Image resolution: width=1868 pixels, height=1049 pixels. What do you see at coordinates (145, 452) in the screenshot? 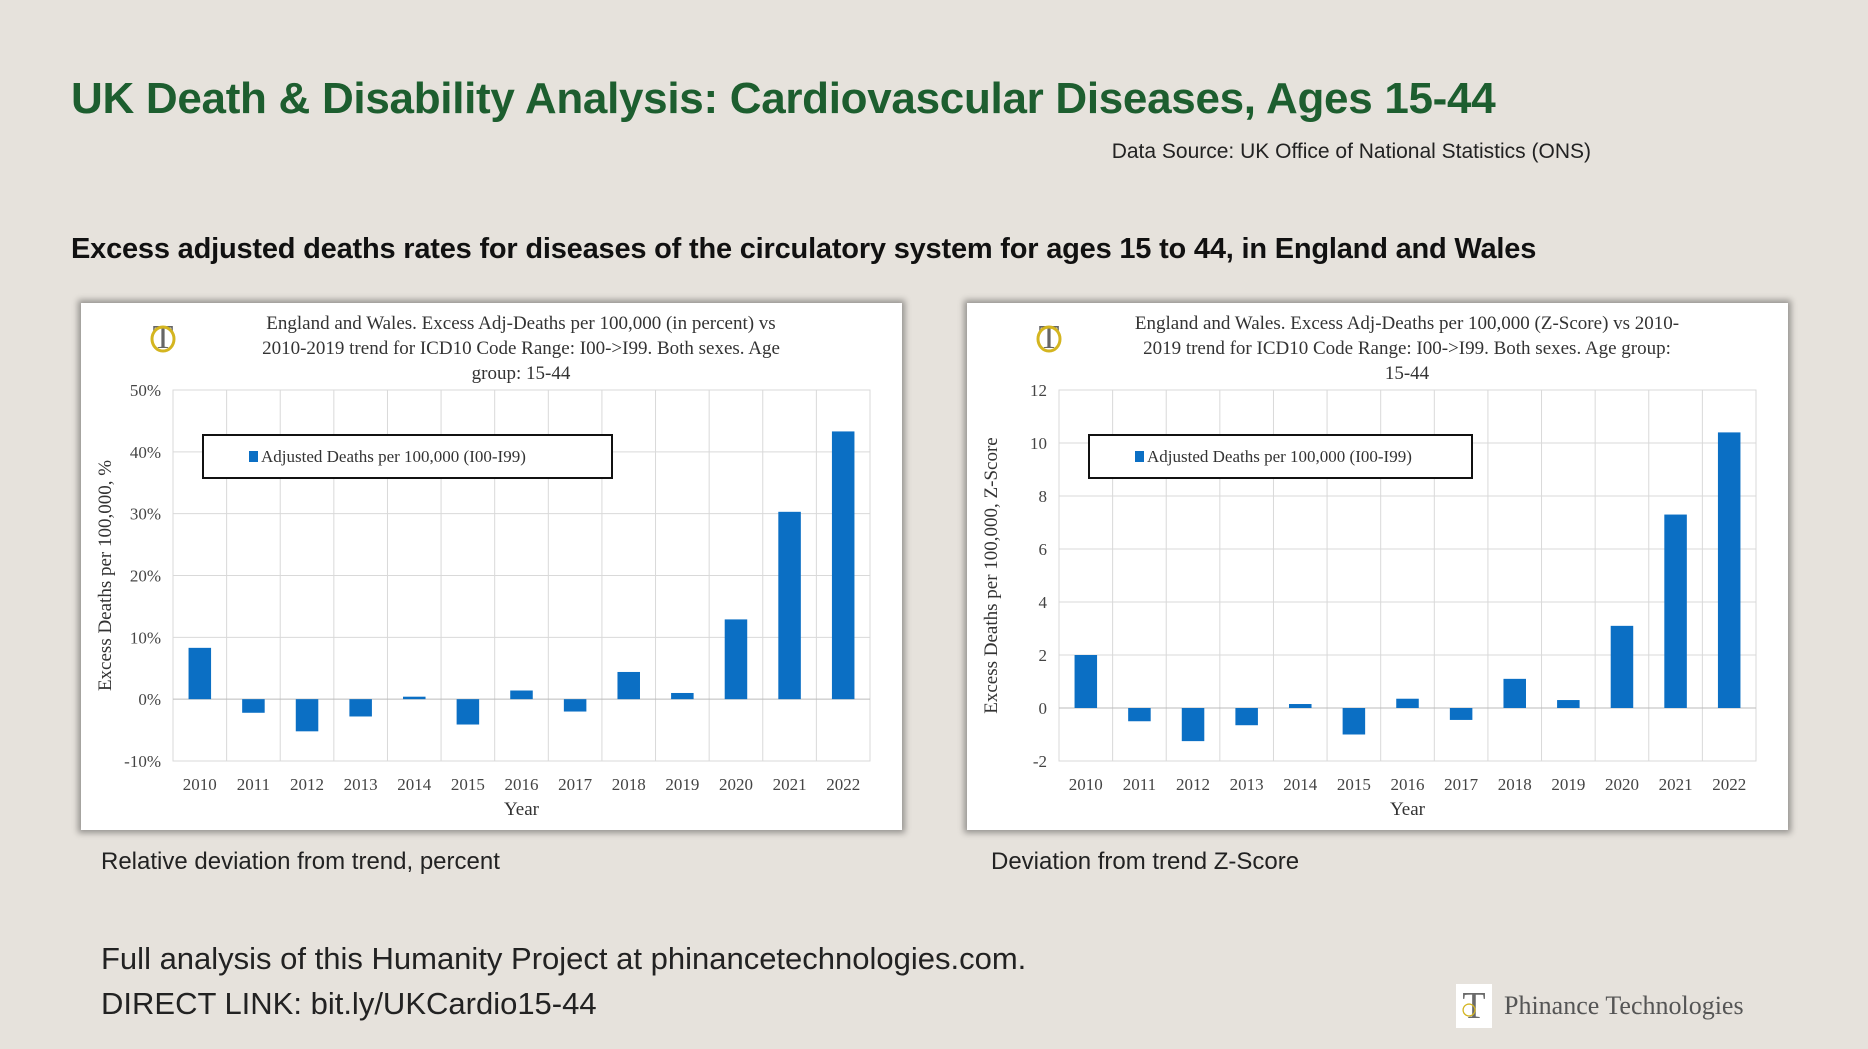
I see `y-tick-label: 40%` at bounding box center [145, 452].